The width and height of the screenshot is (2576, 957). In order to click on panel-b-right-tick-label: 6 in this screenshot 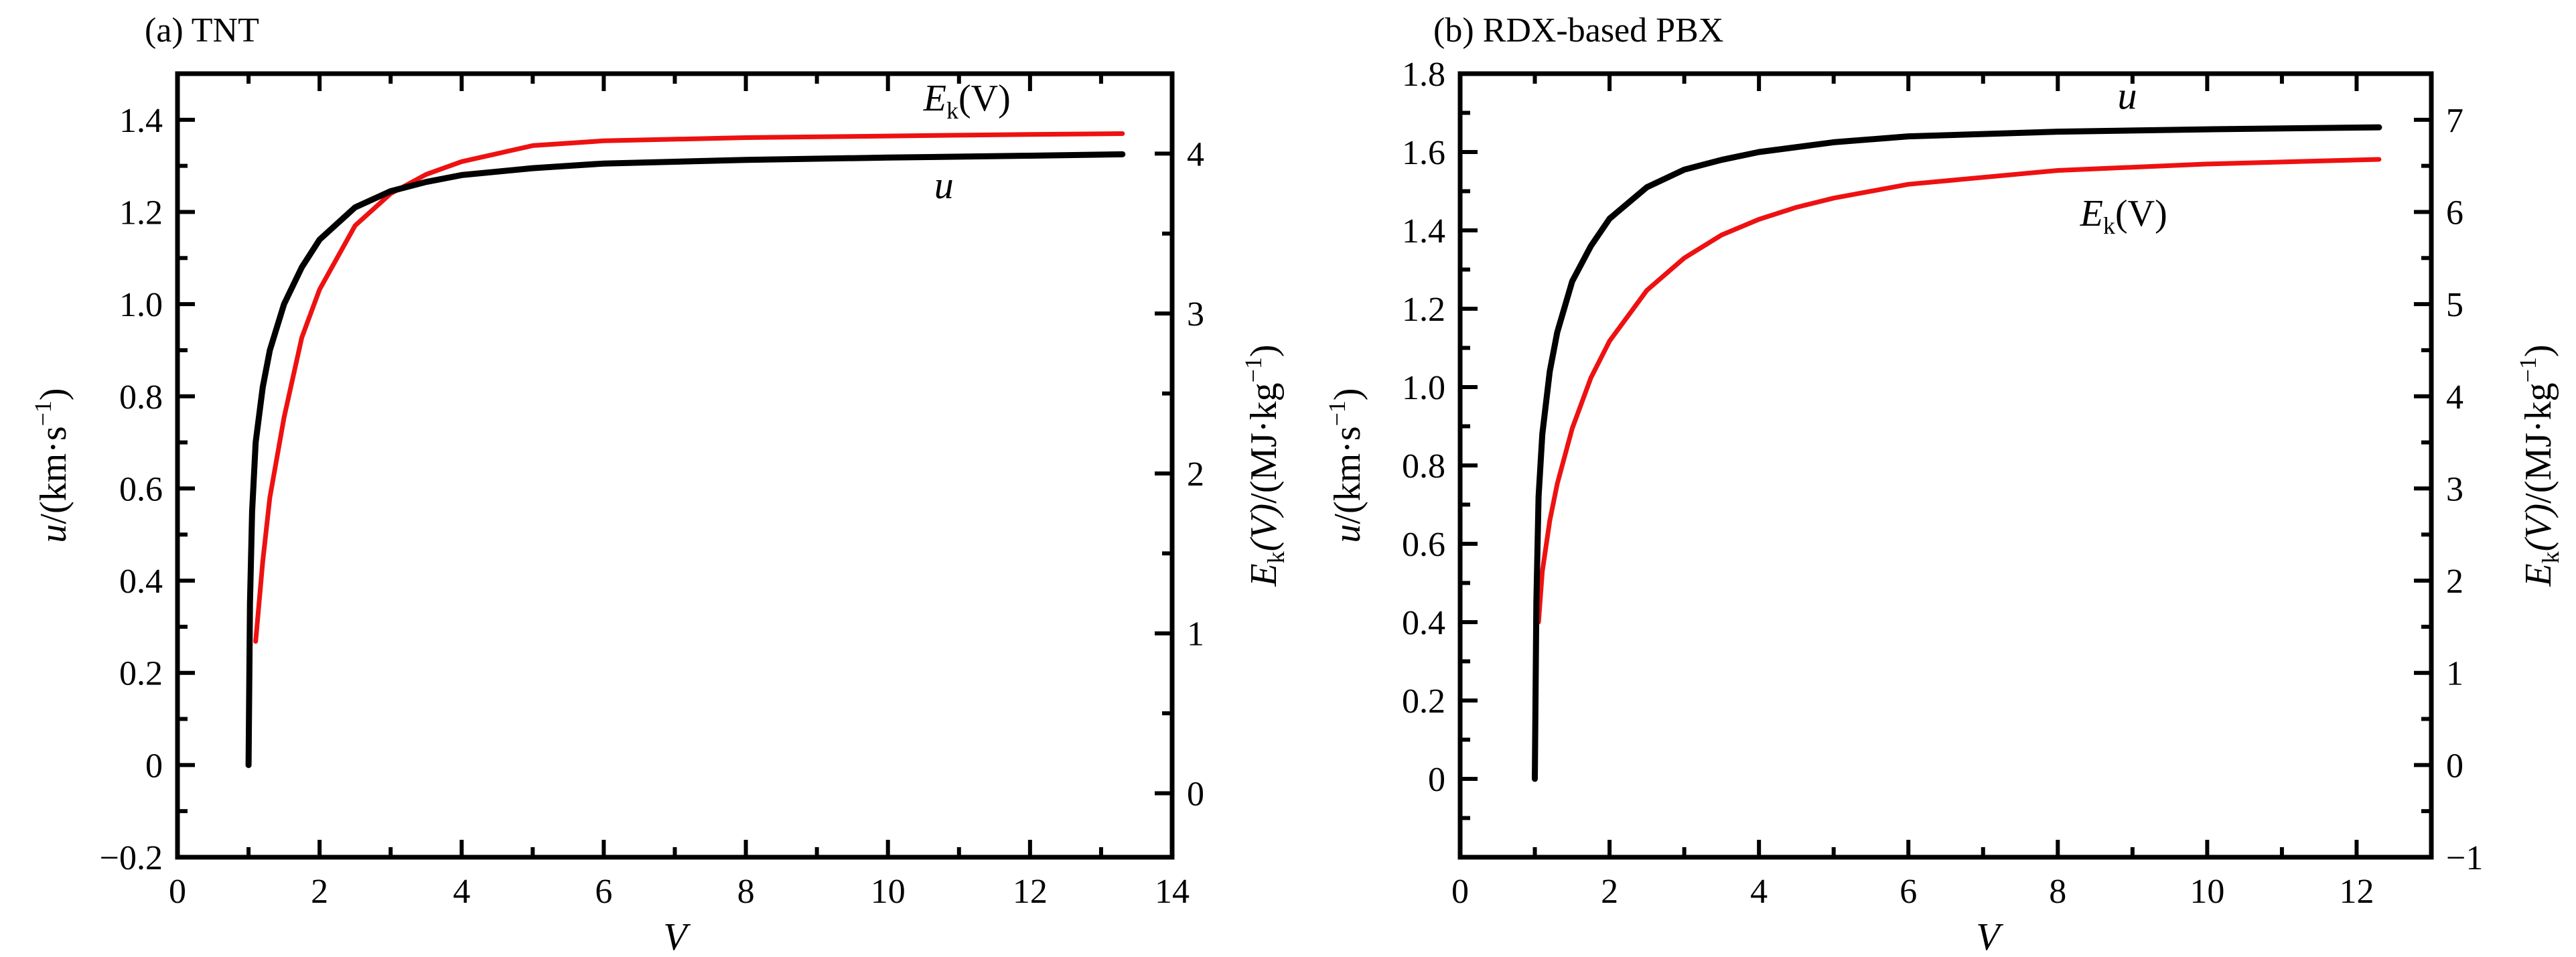, I will do `click(2454, 213)`.